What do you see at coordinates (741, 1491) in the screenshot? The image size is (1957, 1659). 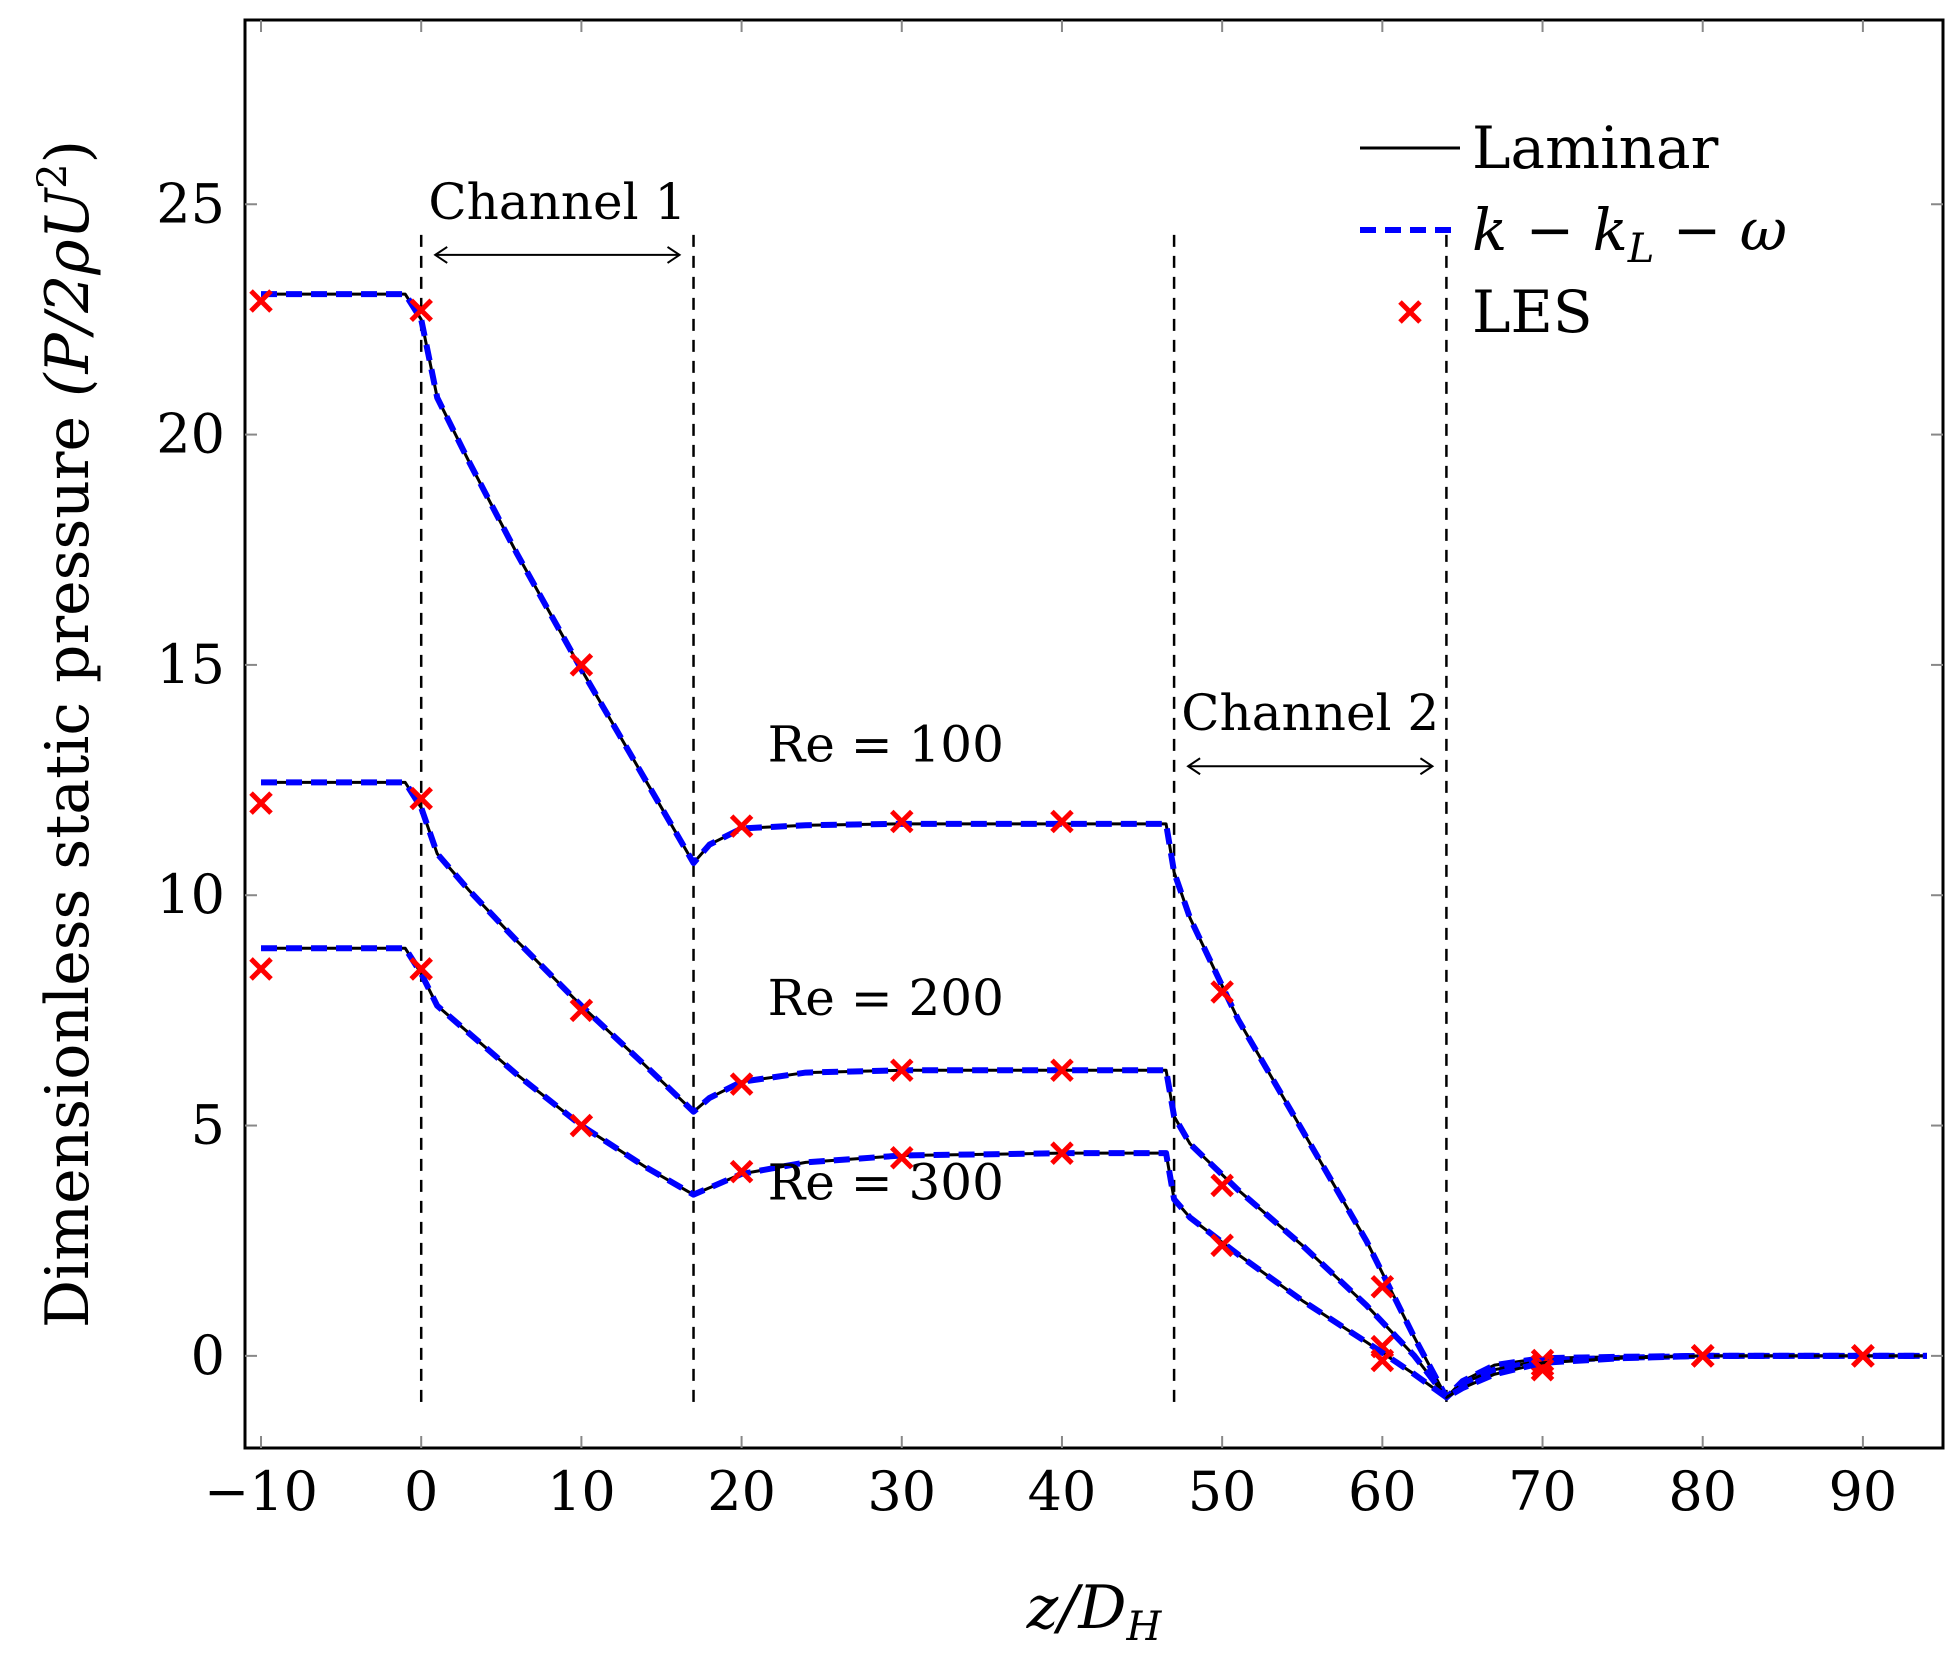 I see `x-tick-label: 20` at bounding box center [741, 1491].